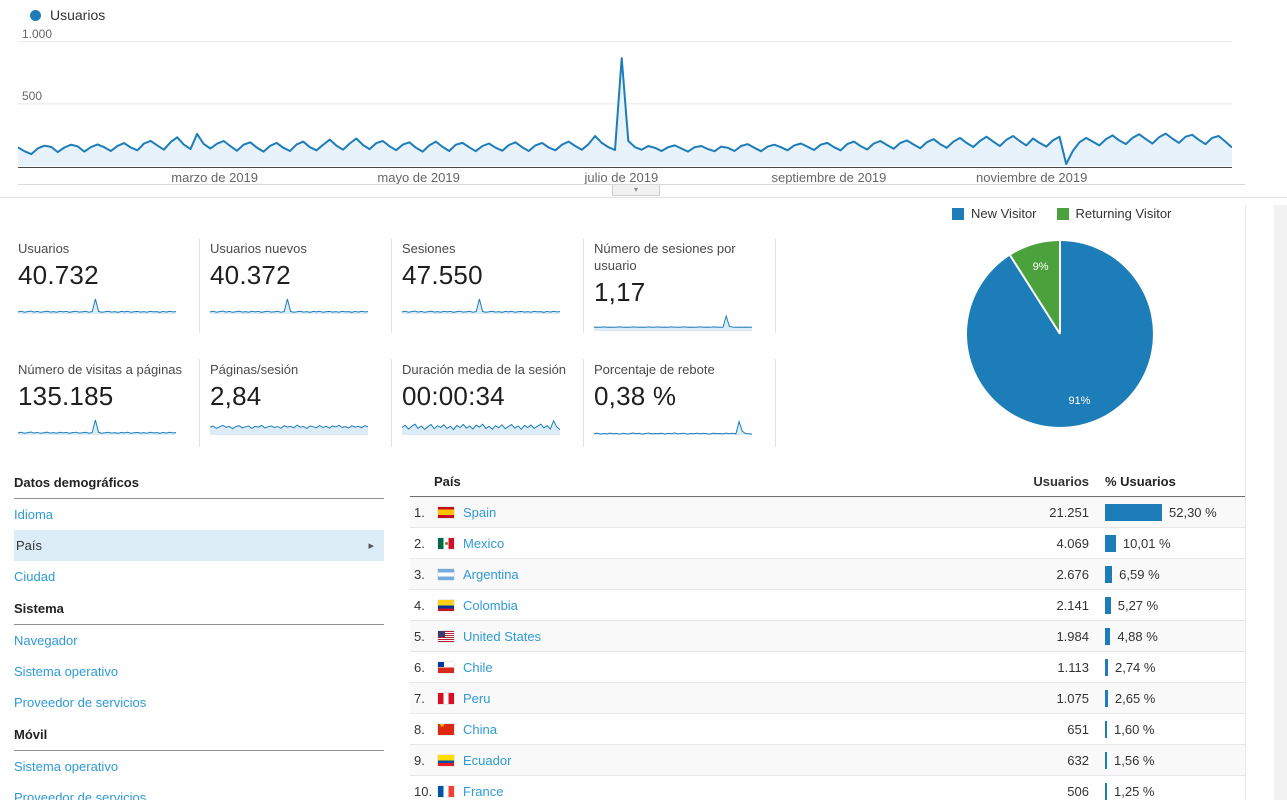 This screenshot has height=800, width=1287. I want to click on metric-value: 00:00:34, so click(453, 396).